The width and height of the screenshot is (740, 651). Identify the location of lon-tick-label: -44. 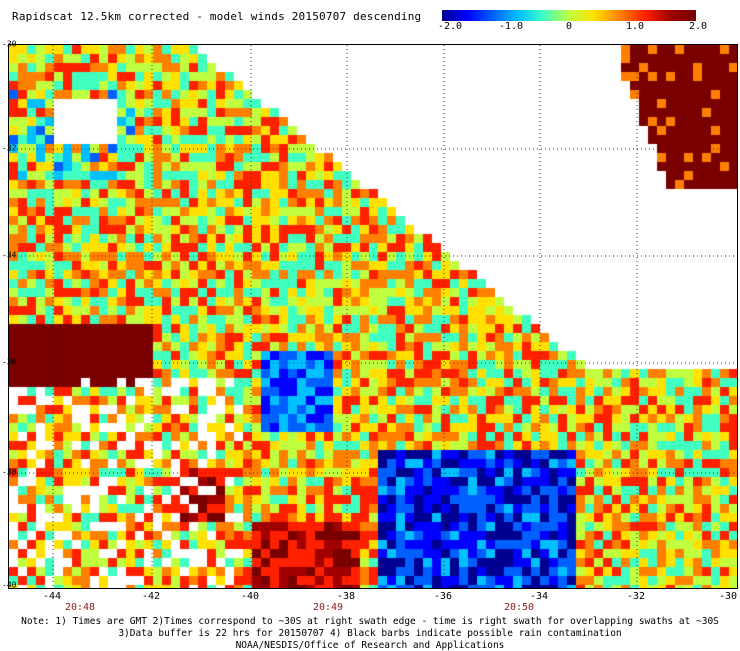
(52, 596).